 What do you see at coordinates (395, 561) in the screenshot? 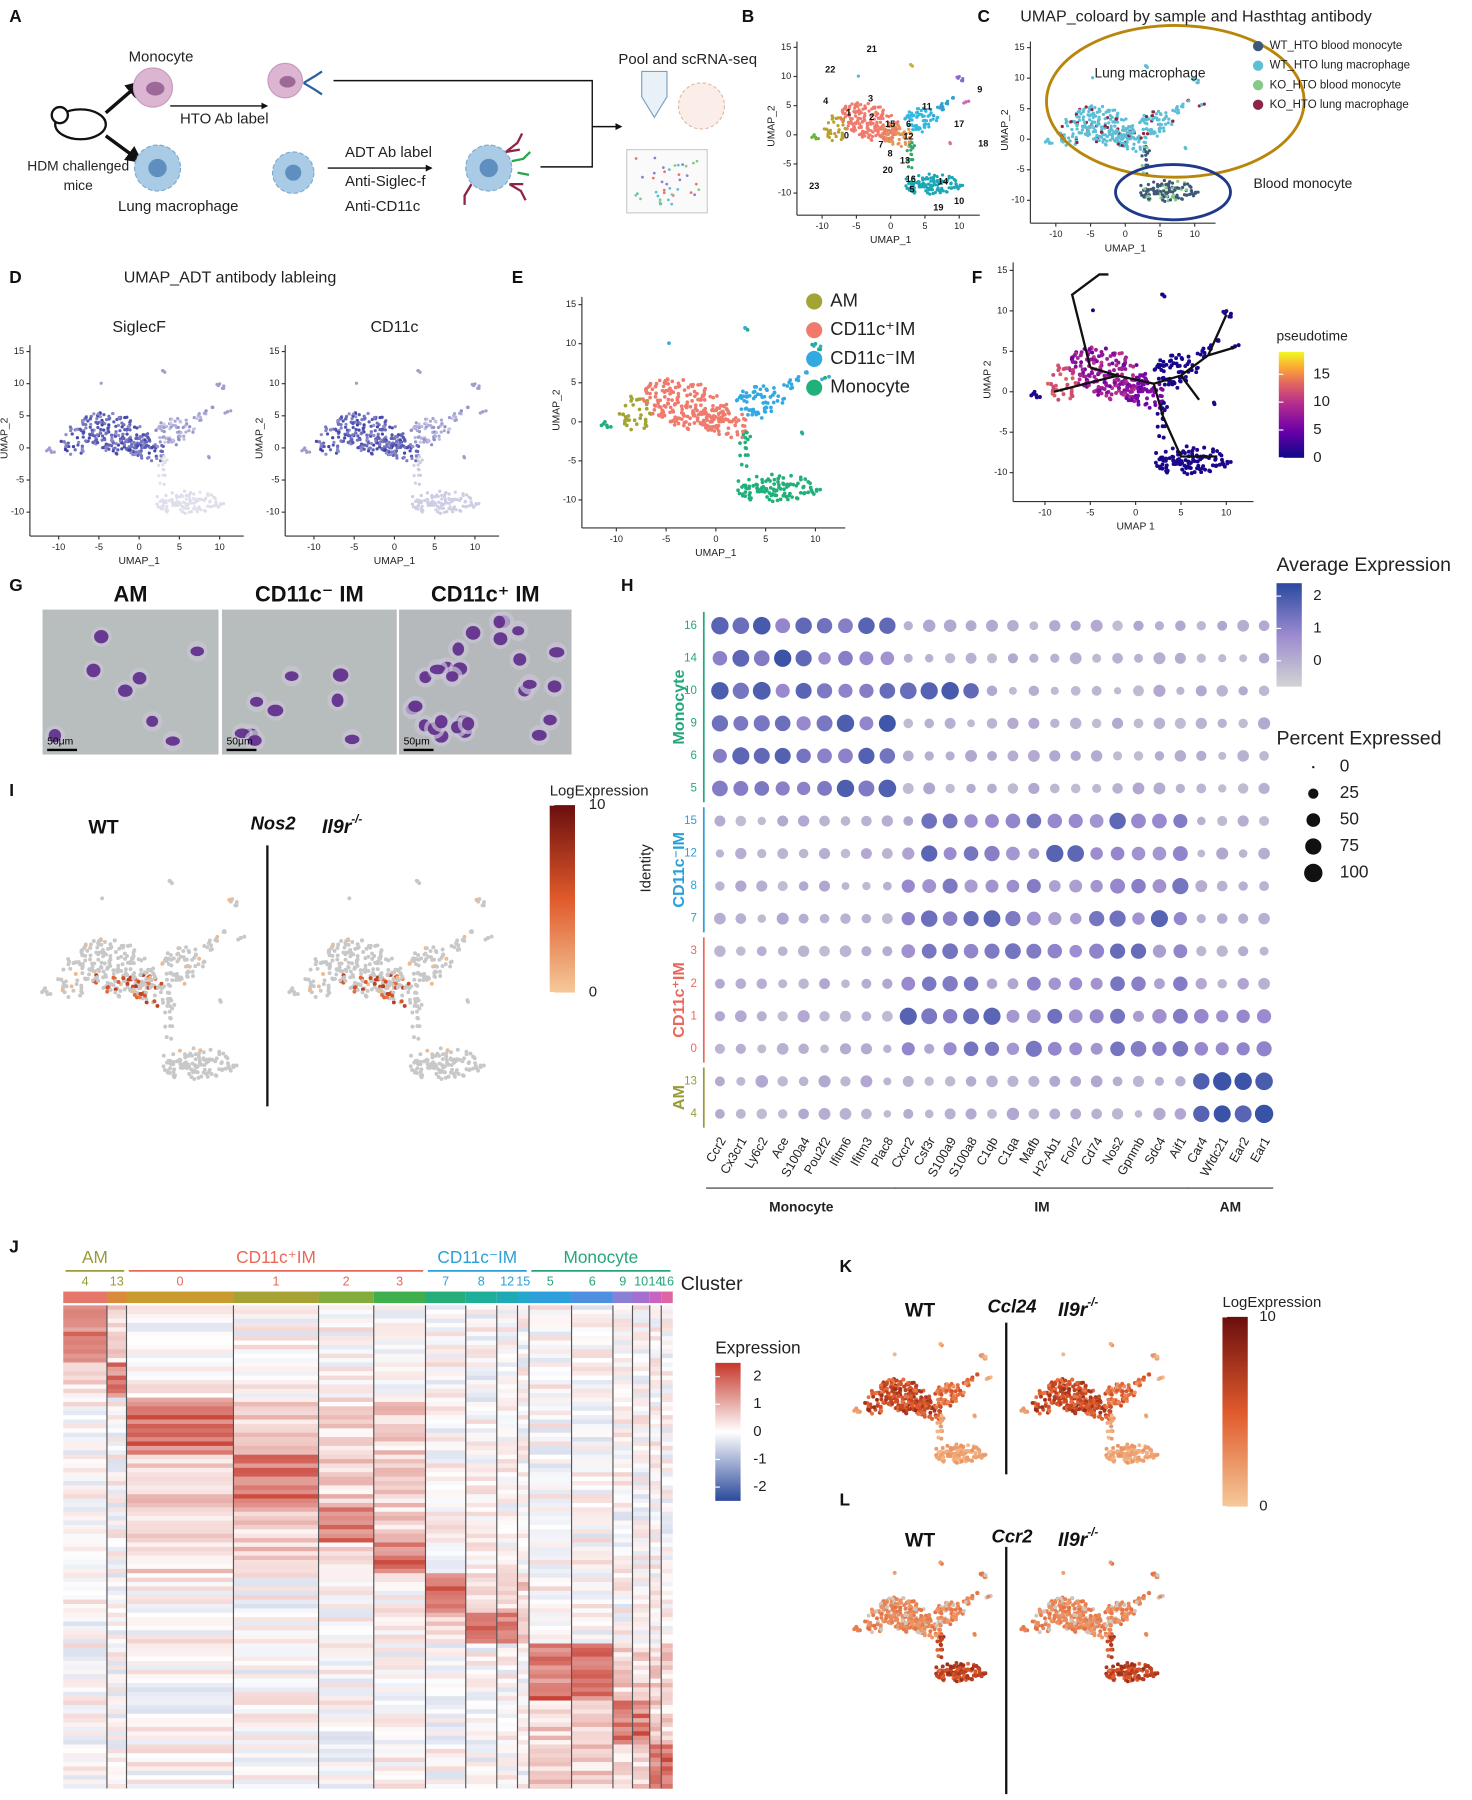
I see `x-axis-label: UMAP_1` at bounding box center [395, 561].